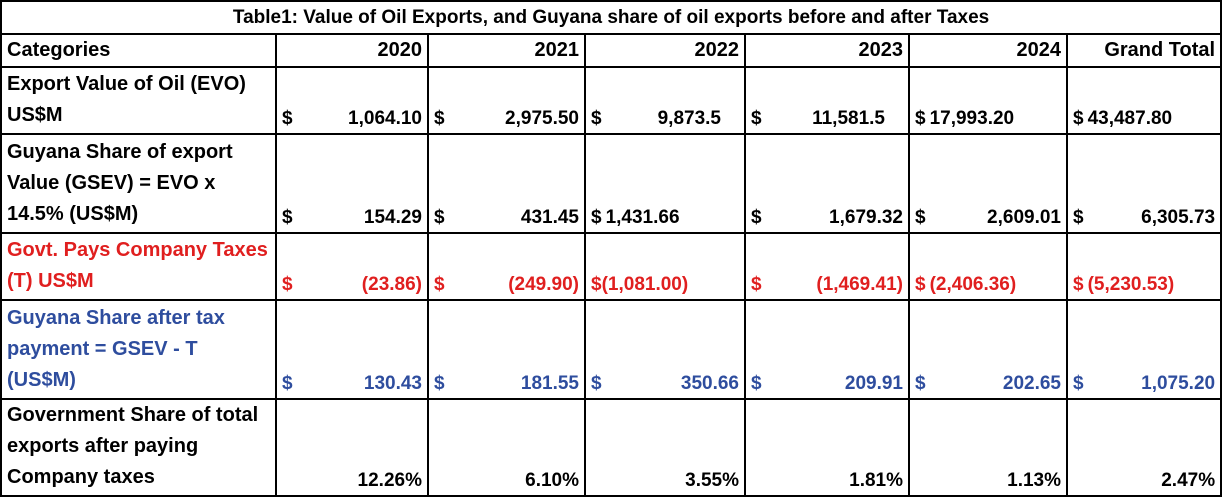  I want to click on cell-value: 181.55, so click(549, 383).